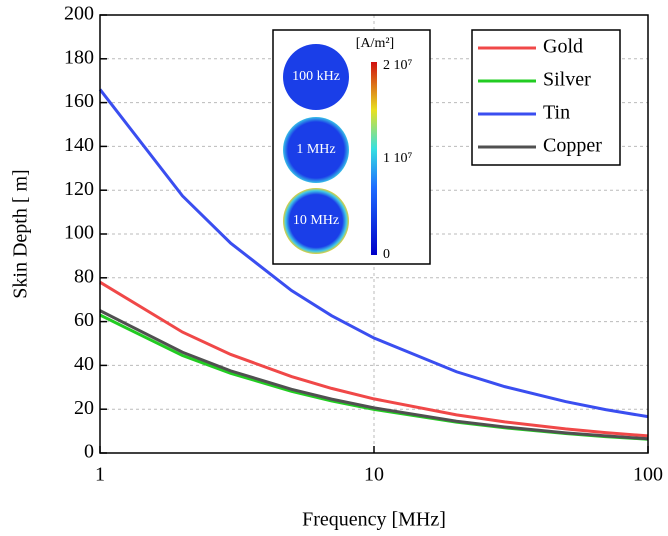  Describe the element at coordinates (374, 158) in the screenshot. I see `colorbar` at that location.